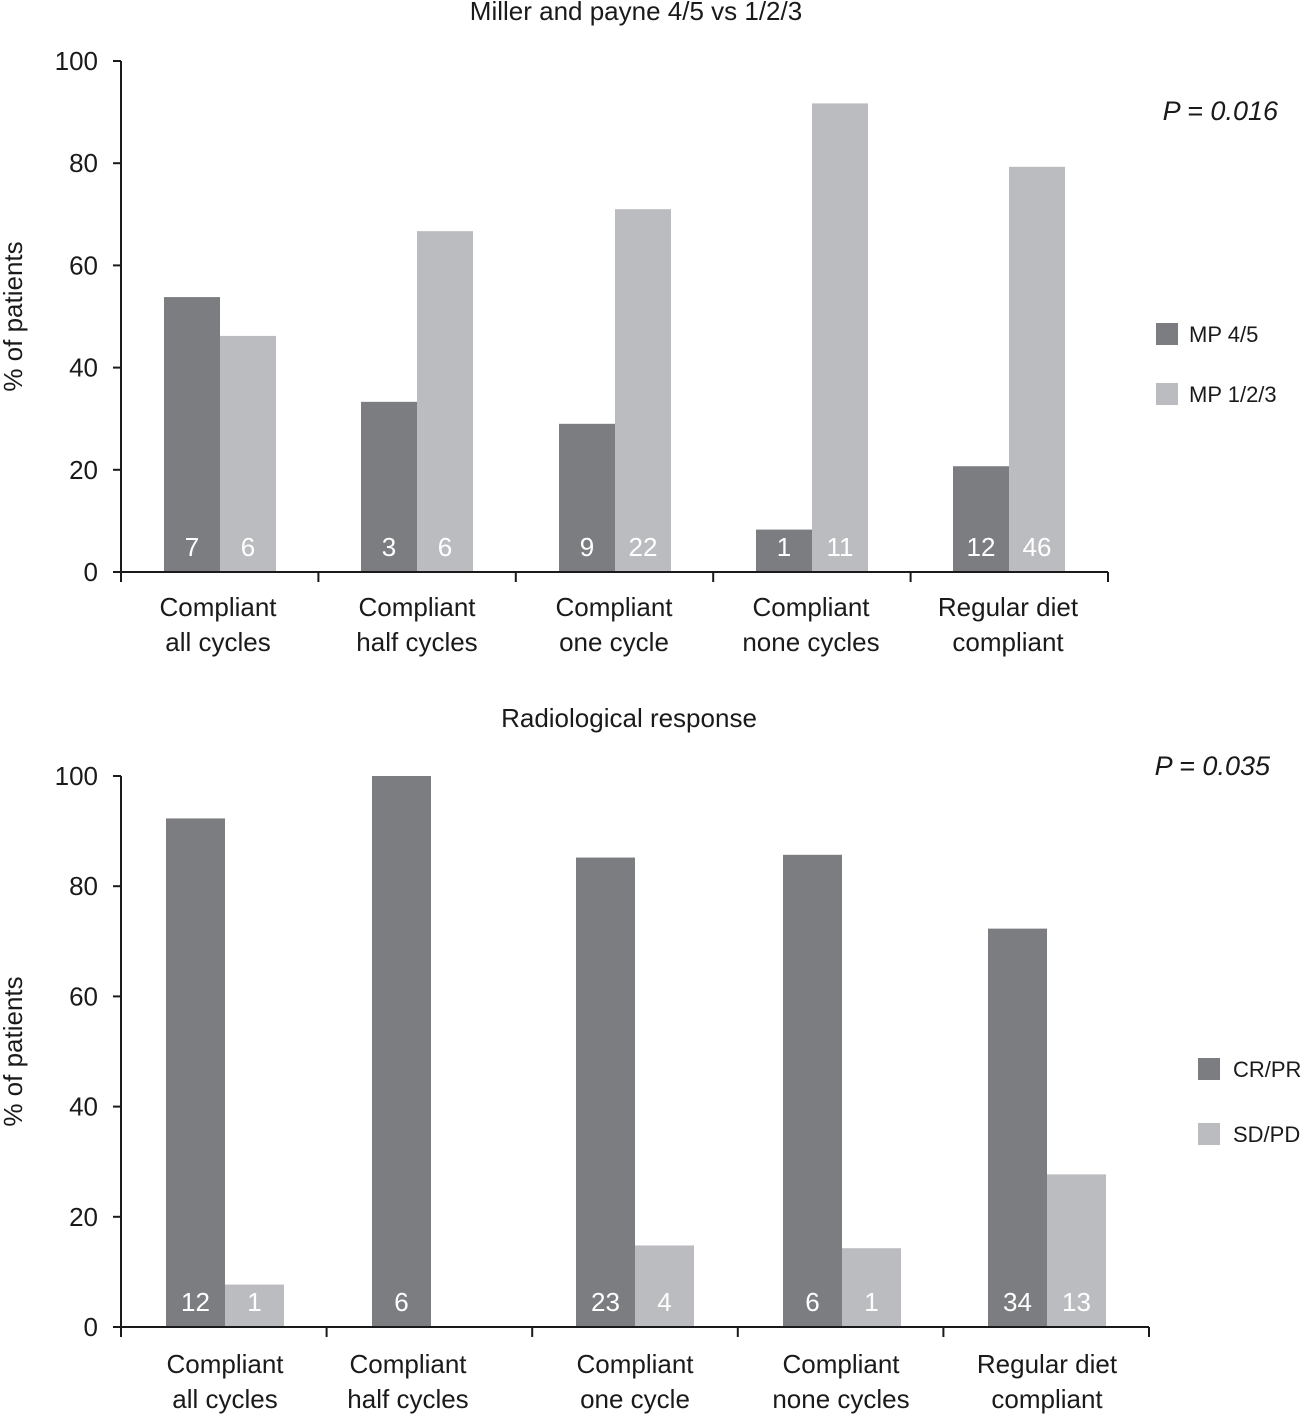  What do you see at coordinates (840, 547) in the screenshot?
I see `bar-count-label: 11` at bounding box center [840, 547].